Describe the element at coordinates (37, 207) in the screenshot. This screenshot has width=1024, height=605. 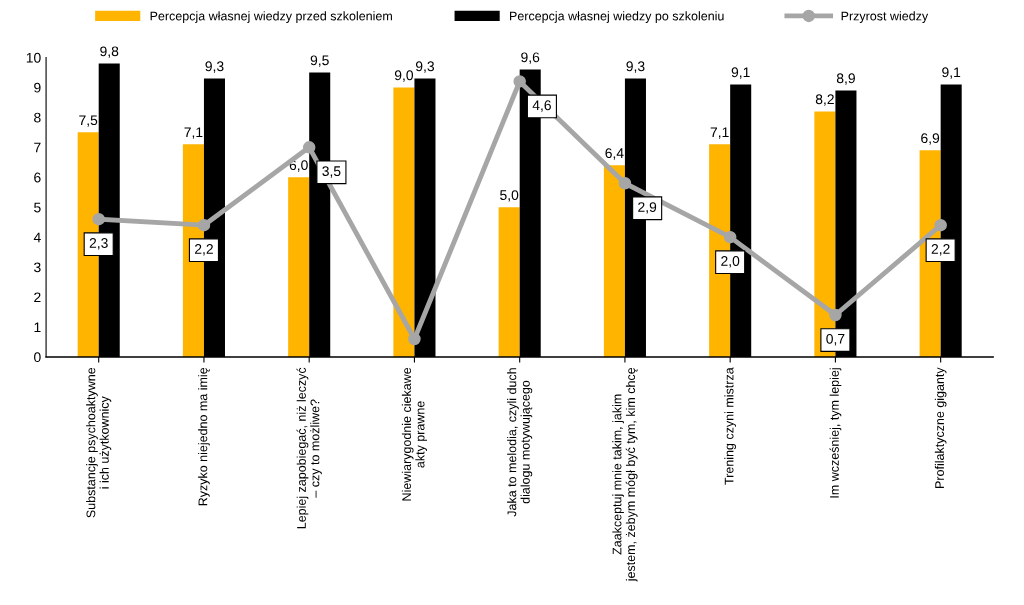
I see `y-tick-label: 5` at that location.